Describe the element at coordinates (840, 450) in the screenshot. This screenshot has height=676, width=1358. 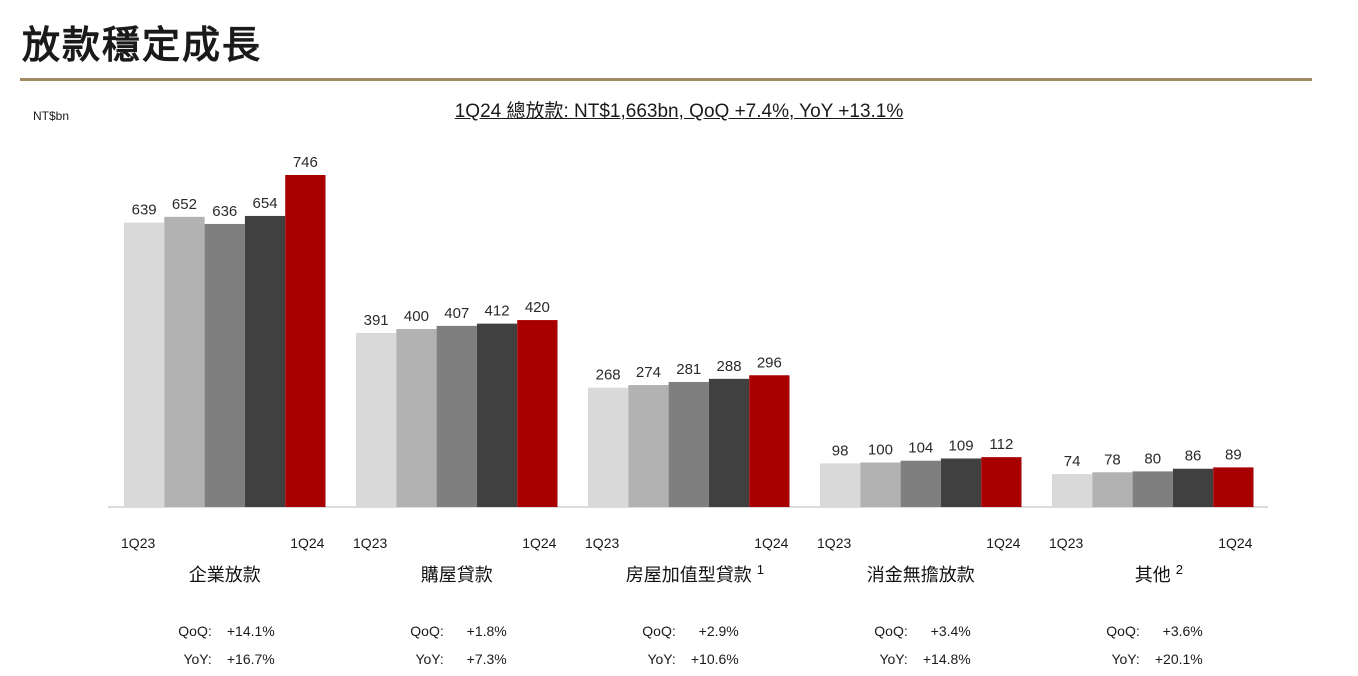
I see `bar-value-label: 98` at that location.